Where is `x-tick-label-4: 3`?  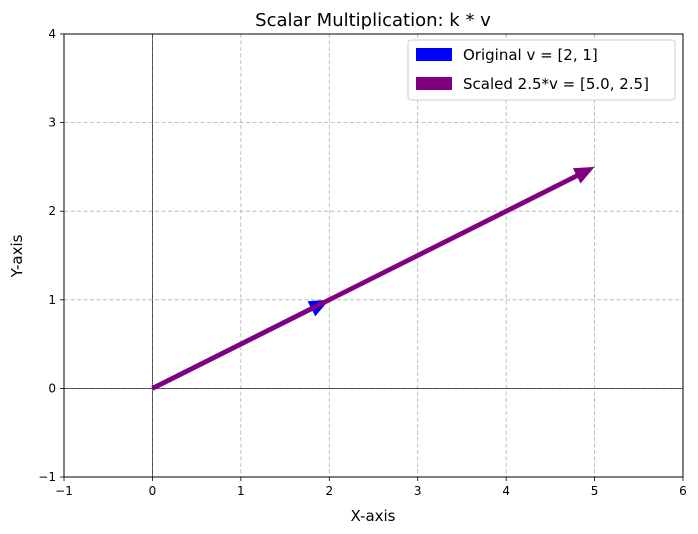 x-tick-label-4: 3 is located at coordinates (418, 491).